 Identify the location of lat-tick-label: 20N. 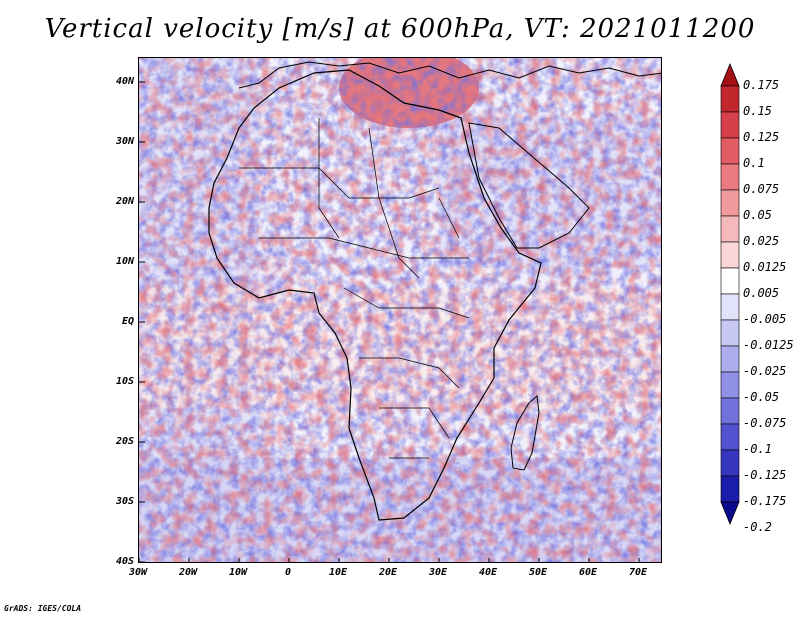
(124, 201).